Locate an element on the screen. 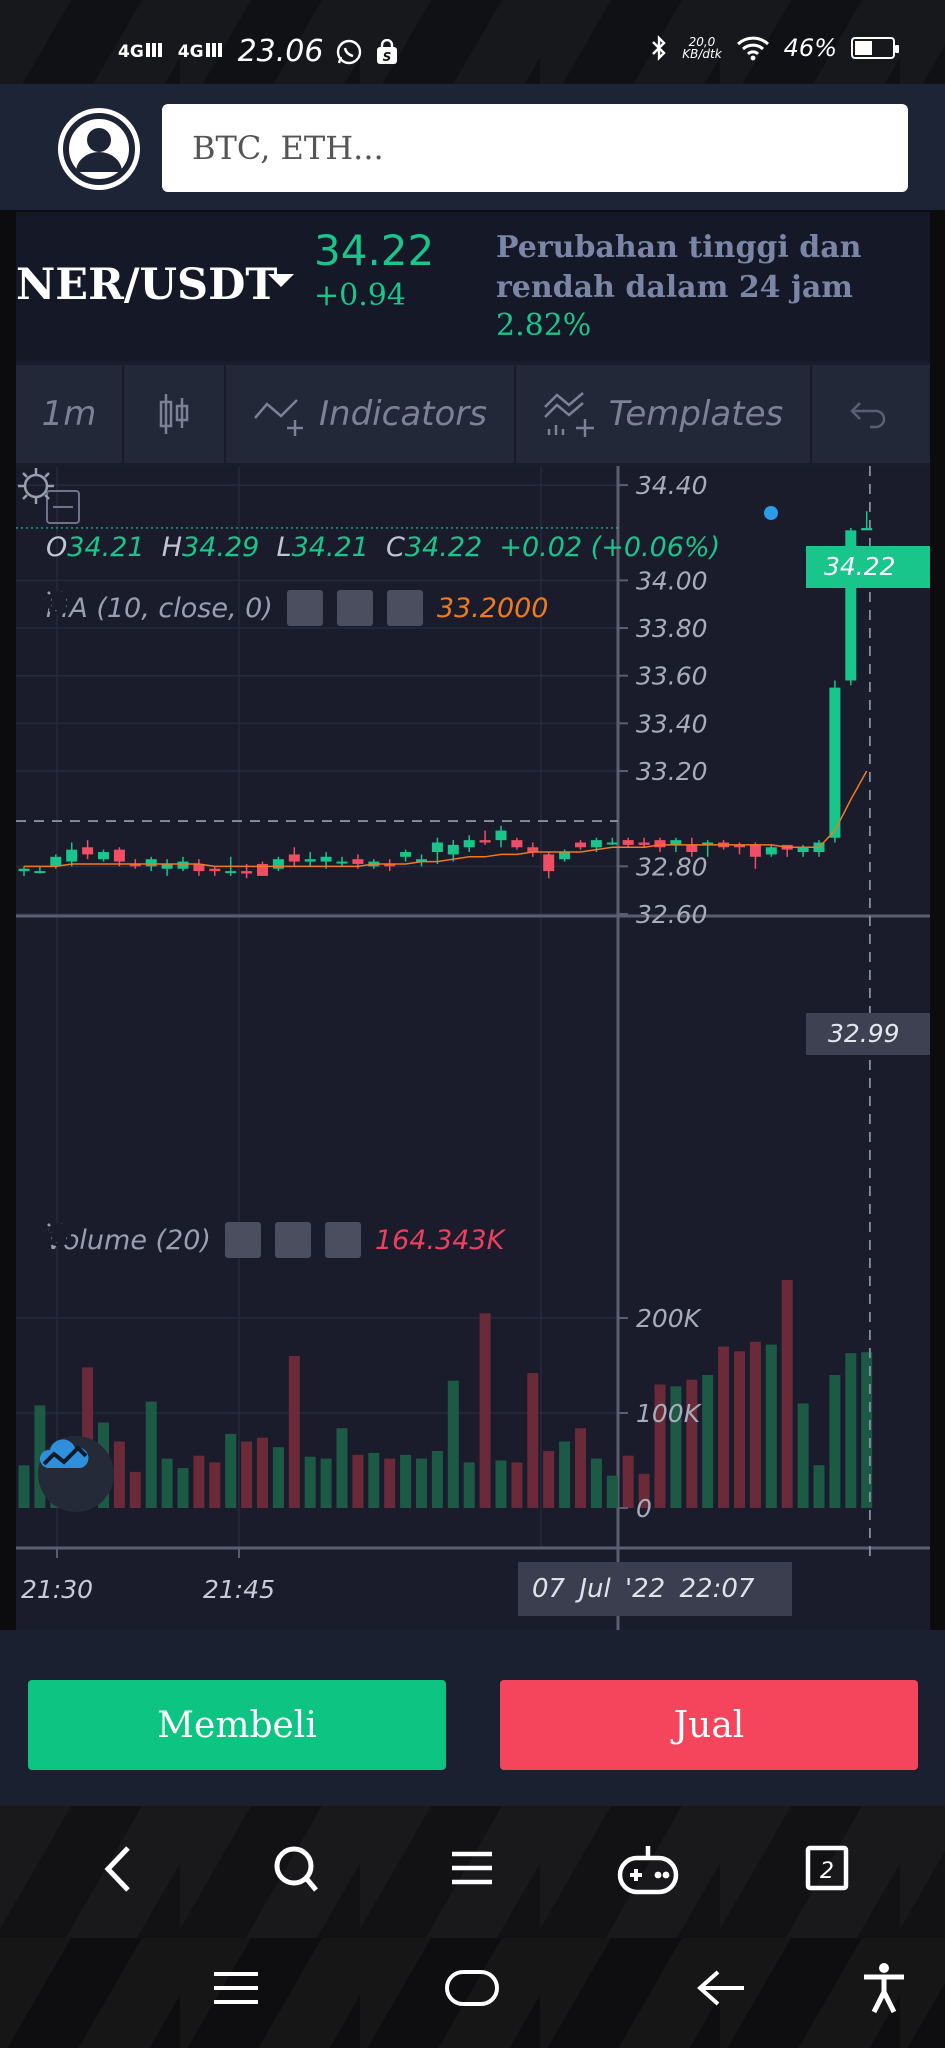  bluetooth-icon is located at coordinates (659, 48).